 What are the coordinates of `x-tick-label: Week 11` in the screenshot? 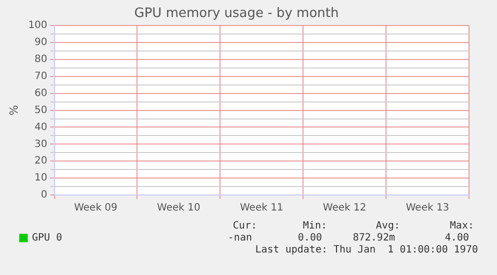 It's located at (262, 208).